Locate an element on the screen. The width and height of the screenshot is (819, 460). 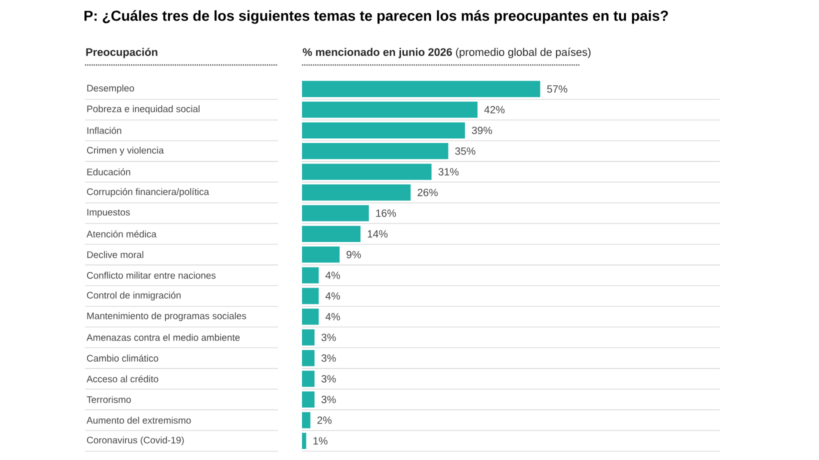
y-tick-label: Aumento del extremismo is located at coordinates (138, 420).